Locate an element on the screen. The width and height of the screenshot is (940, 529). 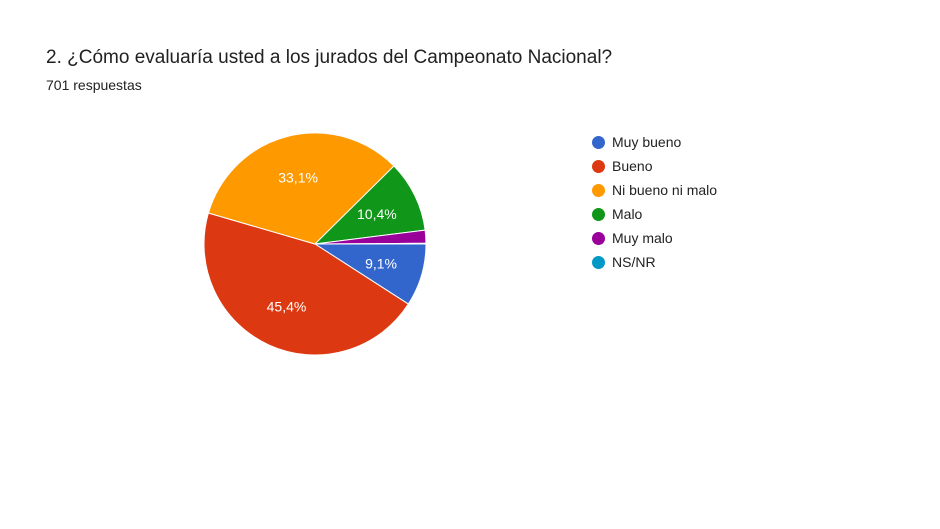
legend-label: Muy bueno is located at coordinates (647, 142).